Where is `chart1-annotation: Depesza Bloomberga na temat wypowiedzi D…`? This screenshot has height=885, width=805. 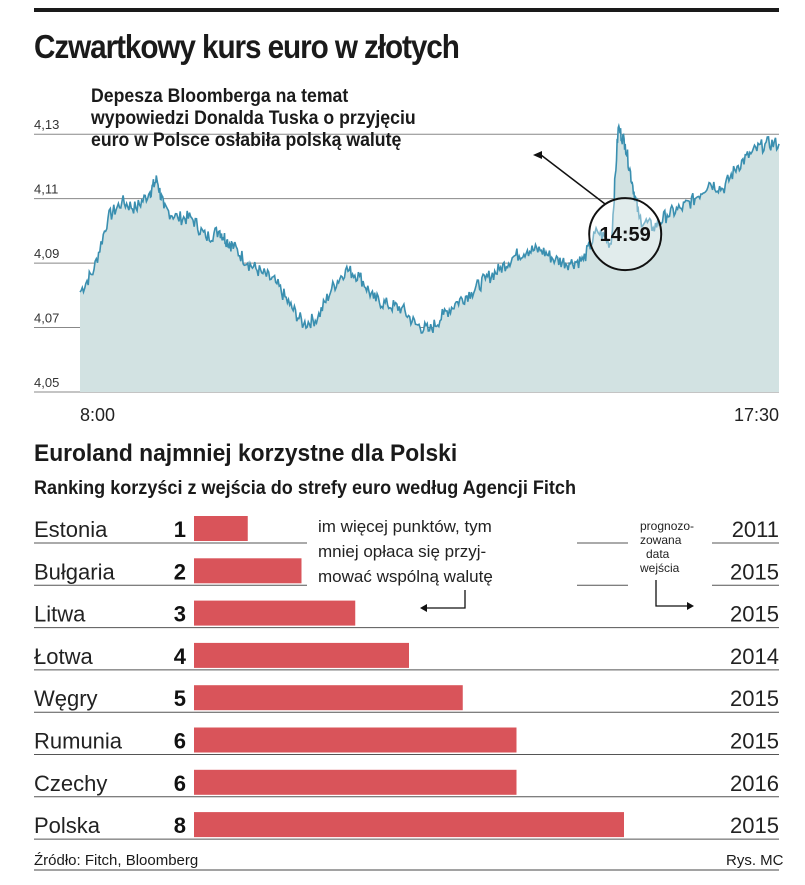
chart1-annotation: Depesza Bloomberga na temat wypowiedzi D… is located at coordinates (253, 119).